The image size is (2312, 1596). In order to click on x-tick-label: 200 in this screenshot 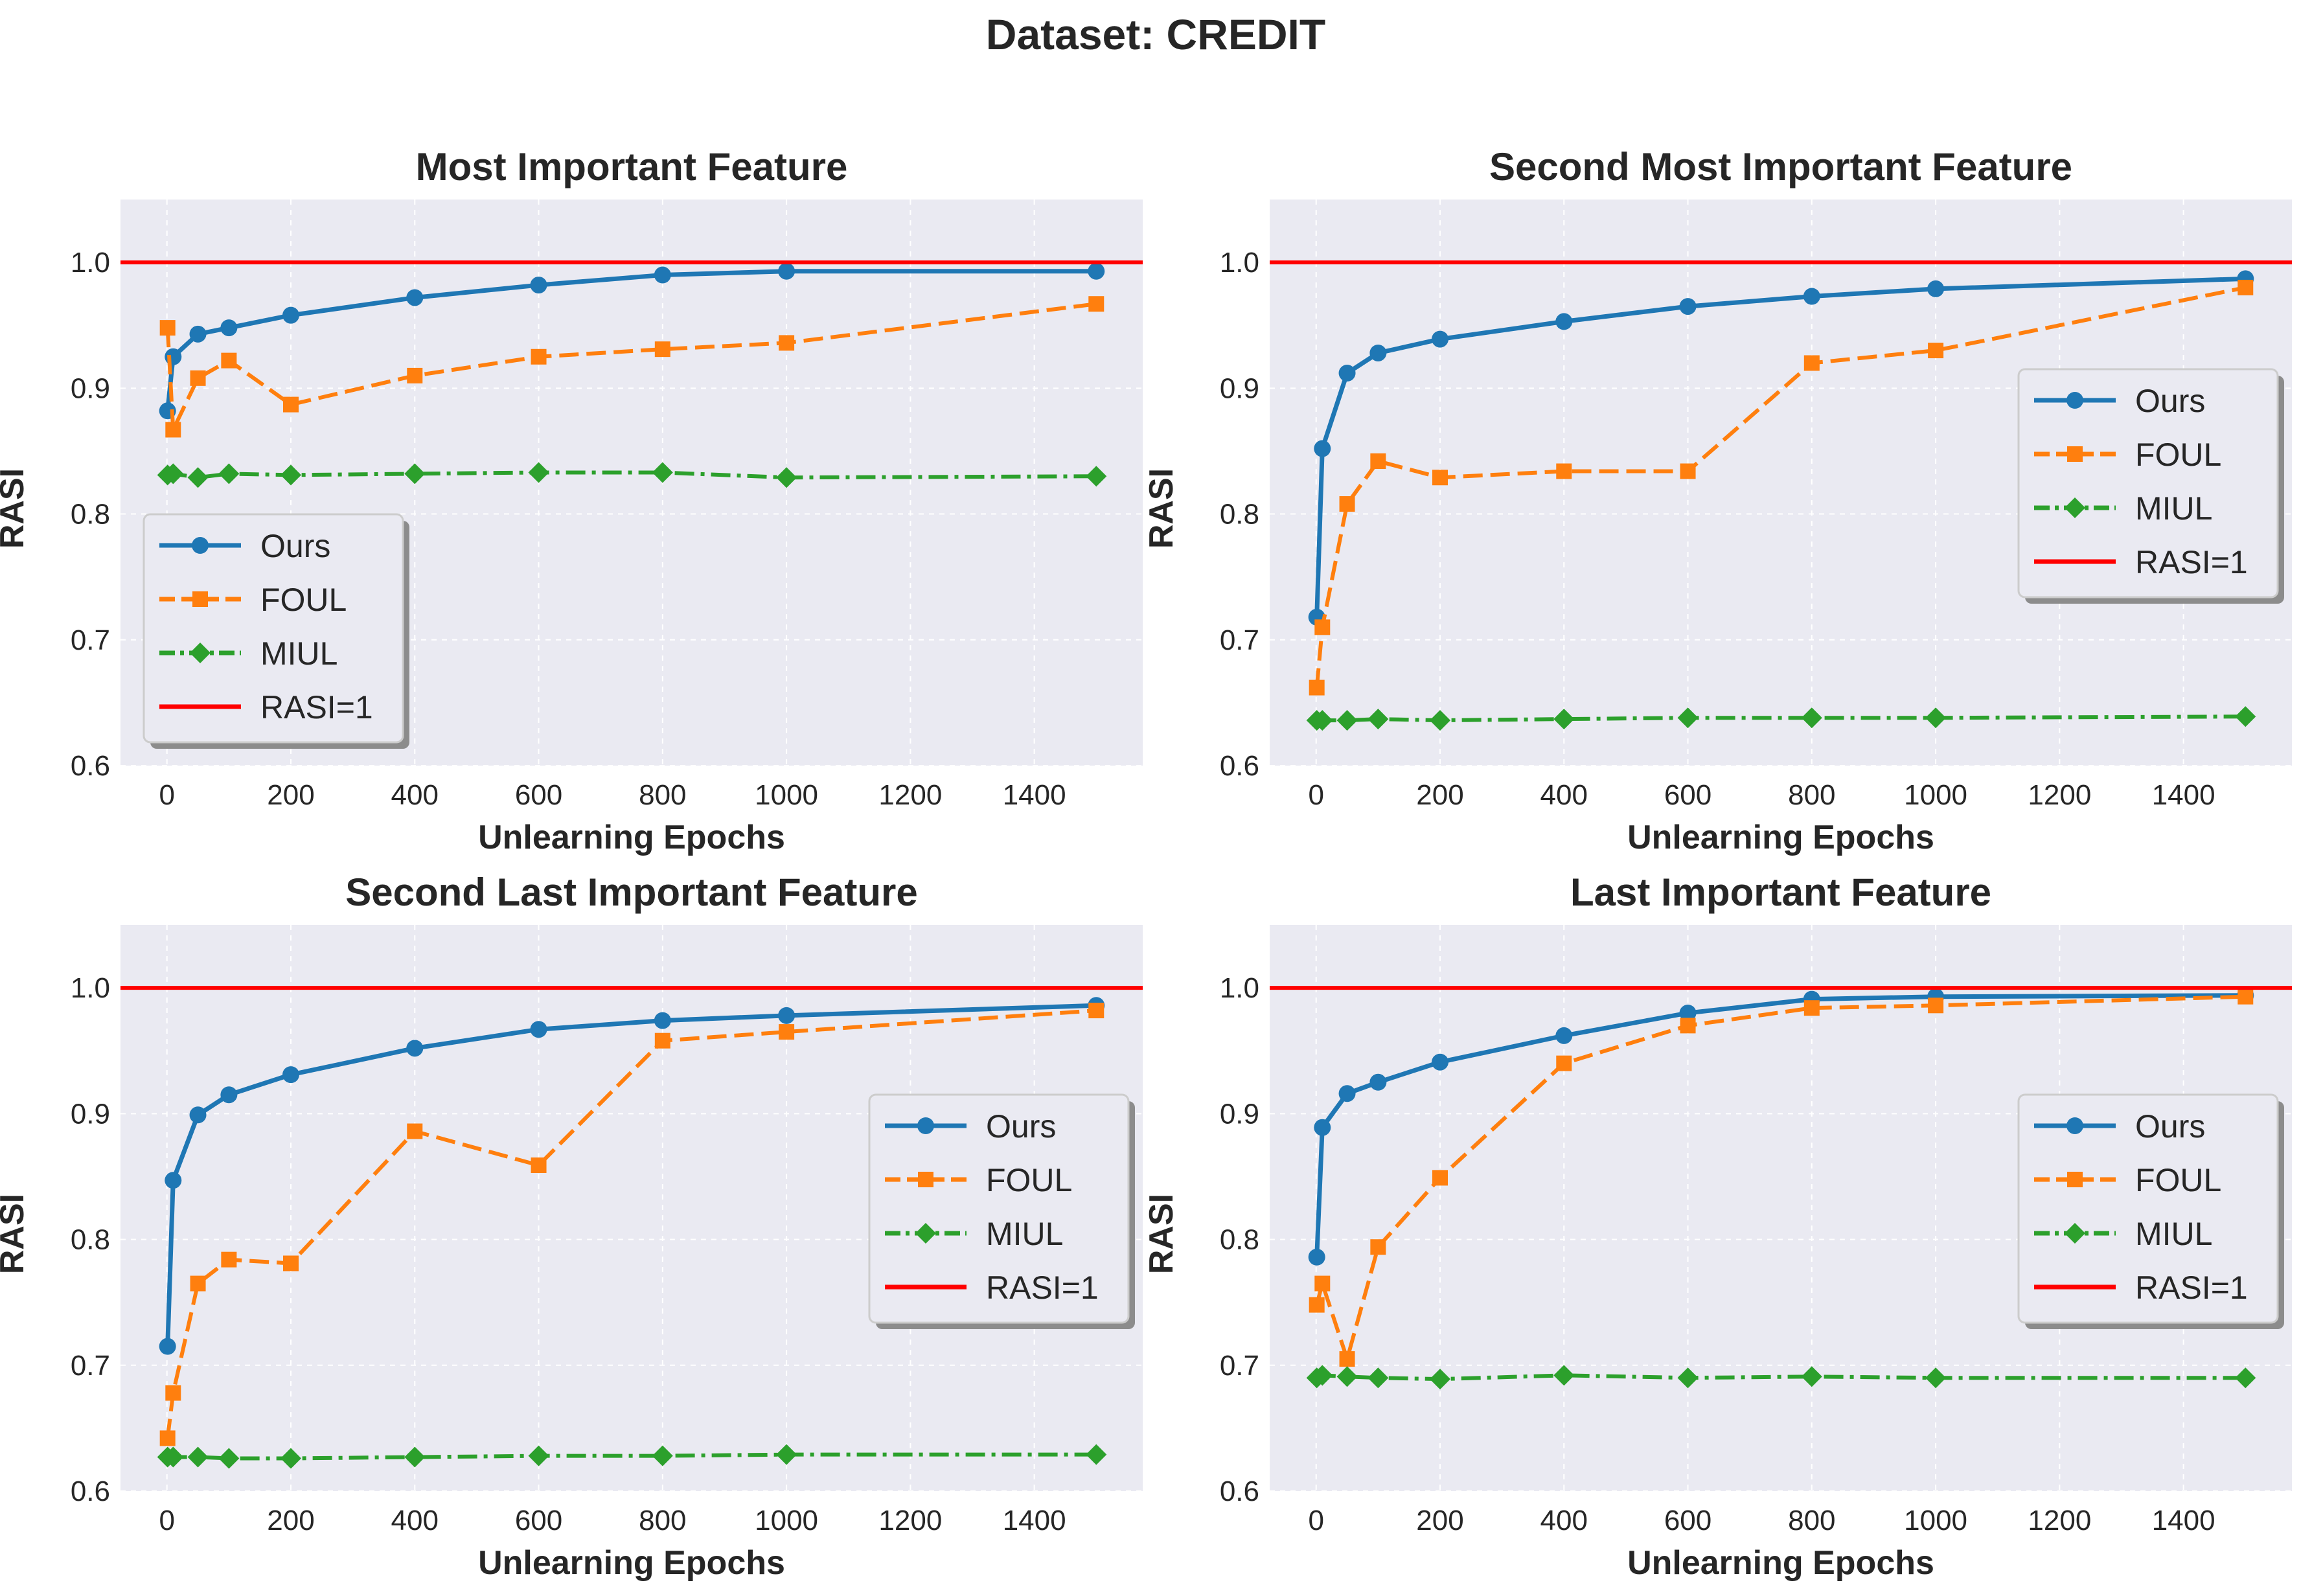, I will do `click(1439, 1520)`.